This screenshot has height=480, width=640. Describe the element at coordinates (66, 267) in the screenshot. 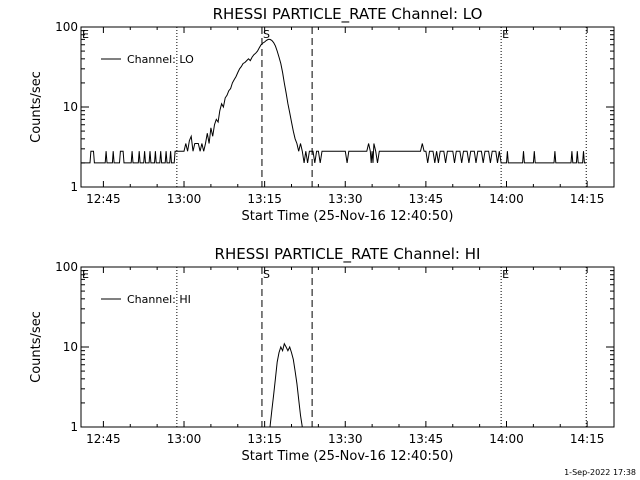

I see `panel-2-y-tick-label: 100` at that location.